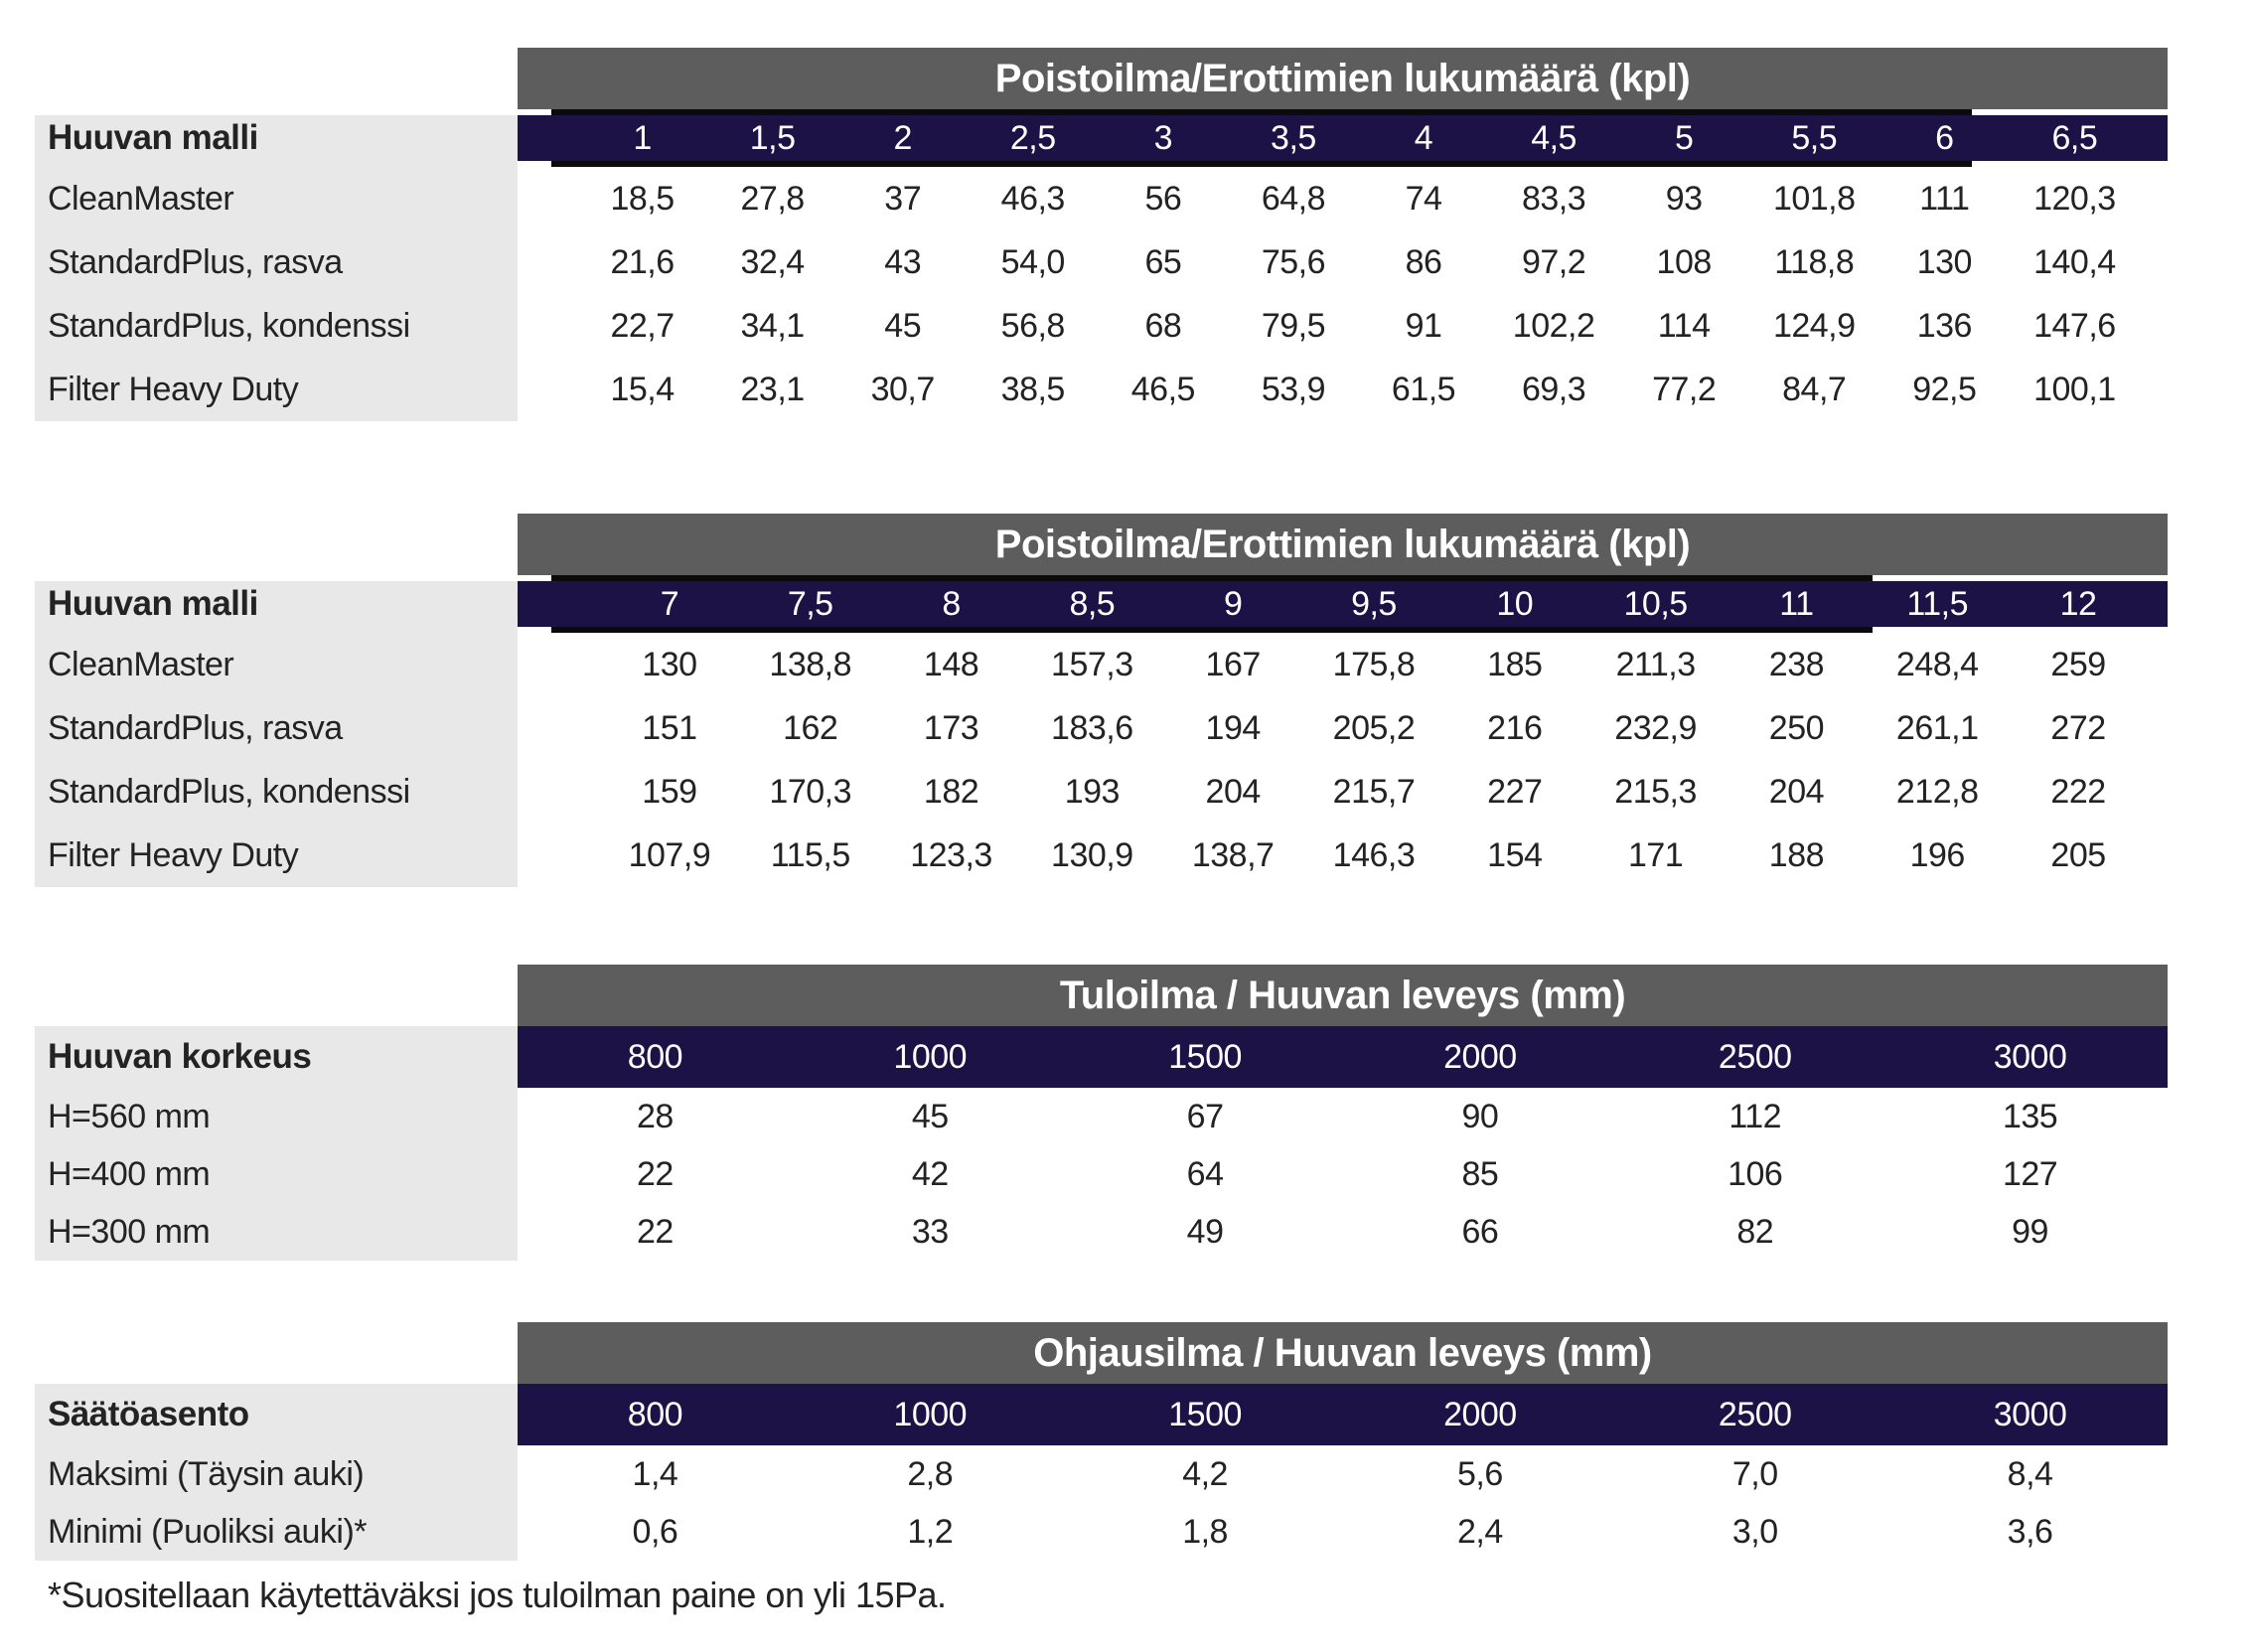 This screenshot has width=2254, height=1652. I want to click on row-cells: 1,4 2,8 4,2 5,6 7,0 8,4, so click(1343, 1474).